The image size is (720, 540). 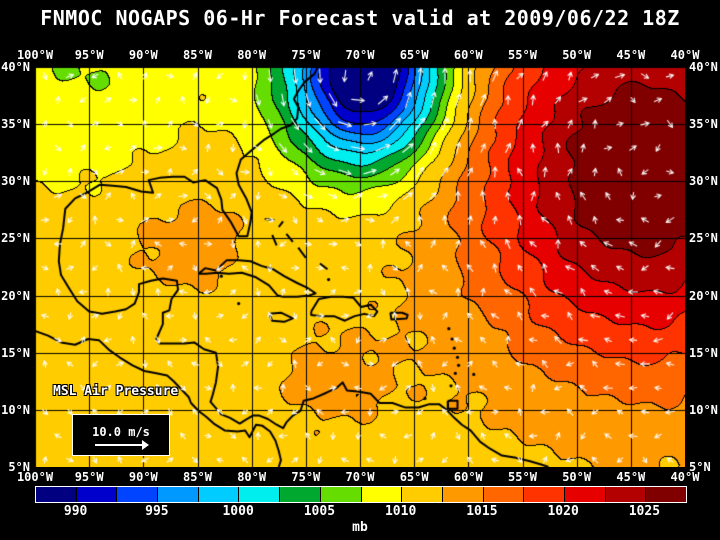 What do you see at coordinates (703, 267) in the screenshot?
I see `lat-axis-right: 40°N 35°N 30°N 25°N 20°N 15°N 10°N 5°N` at bounding box center [703, 267].